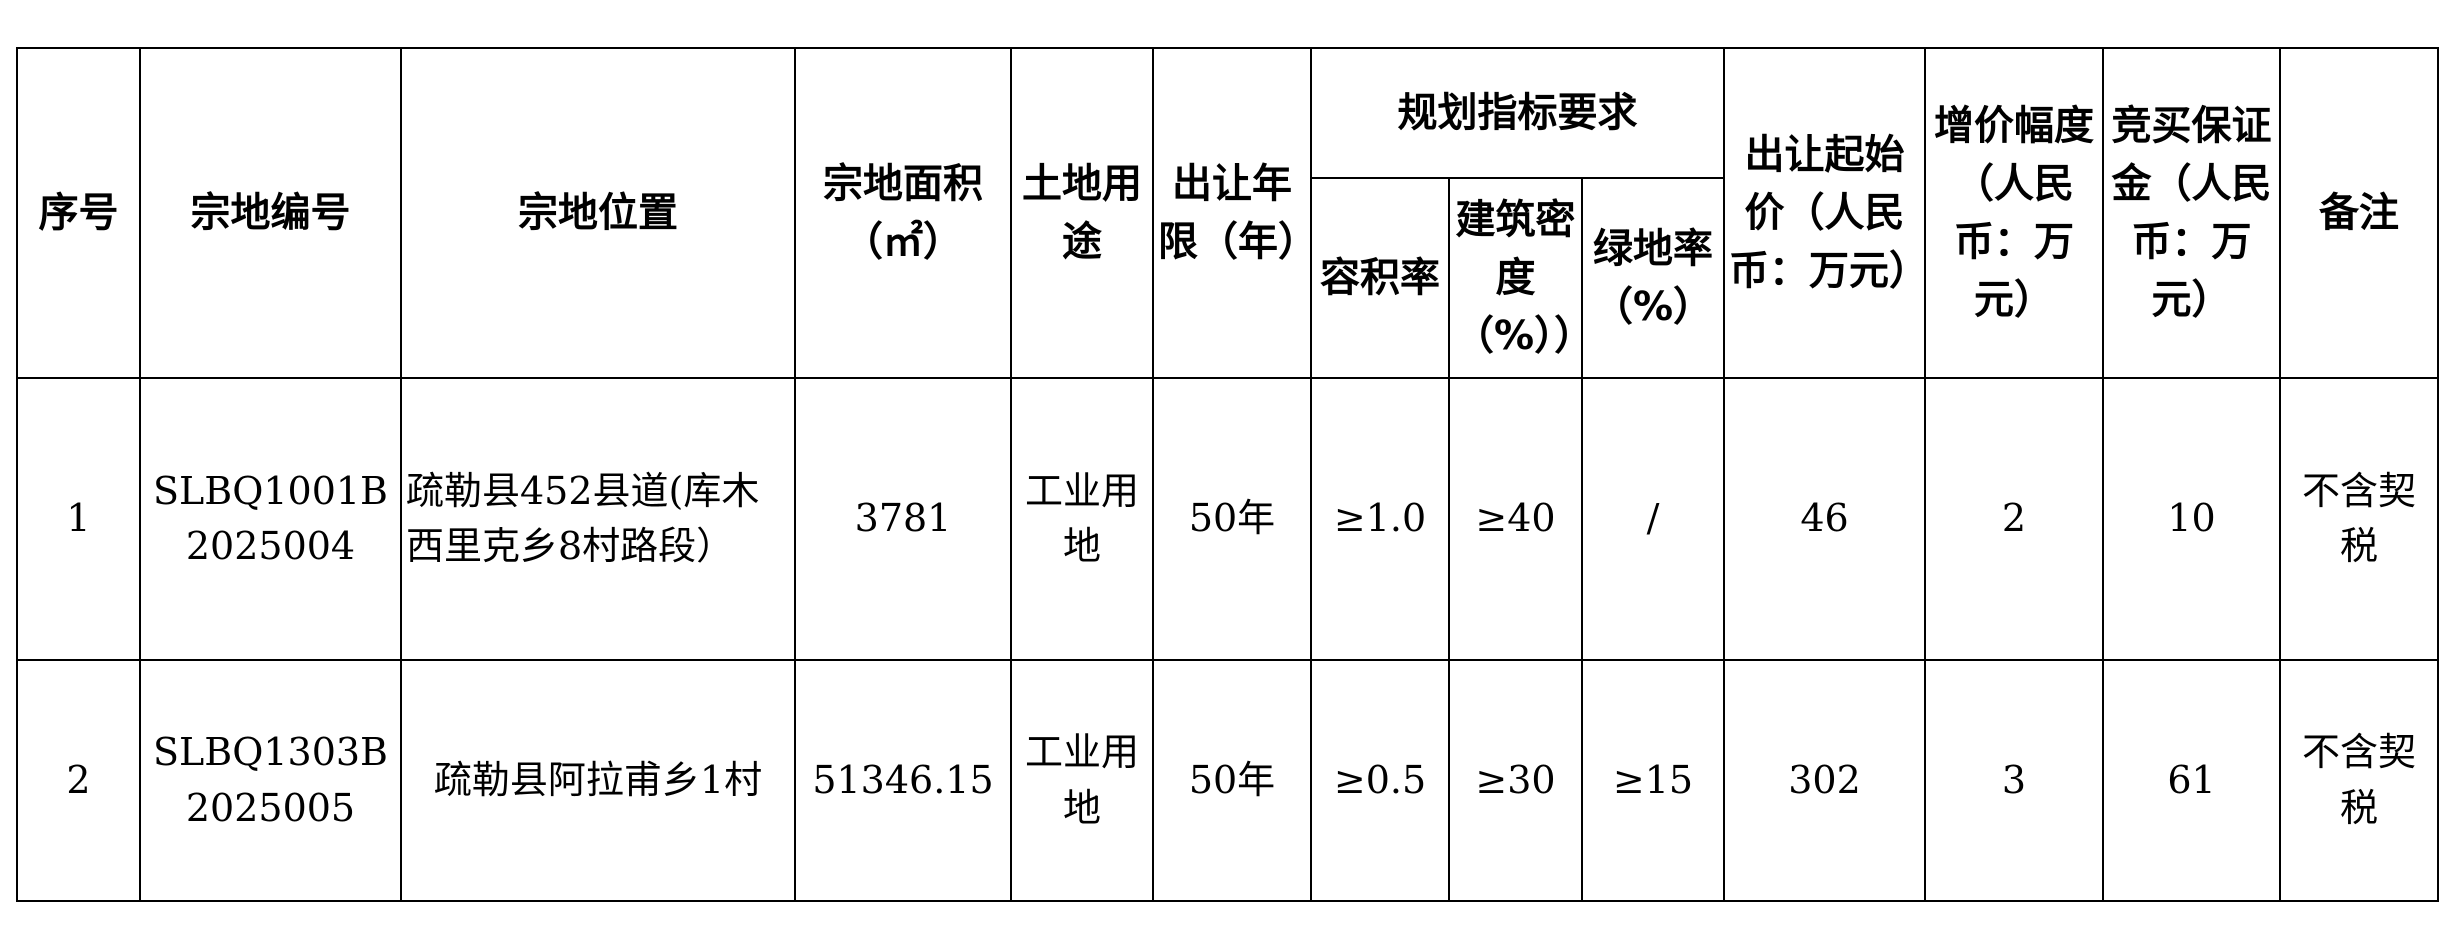  What do you see at coordinates (1380, 278) in the screenshot?
I see `header-far: 容积率` at bounding box center [1380, 278].